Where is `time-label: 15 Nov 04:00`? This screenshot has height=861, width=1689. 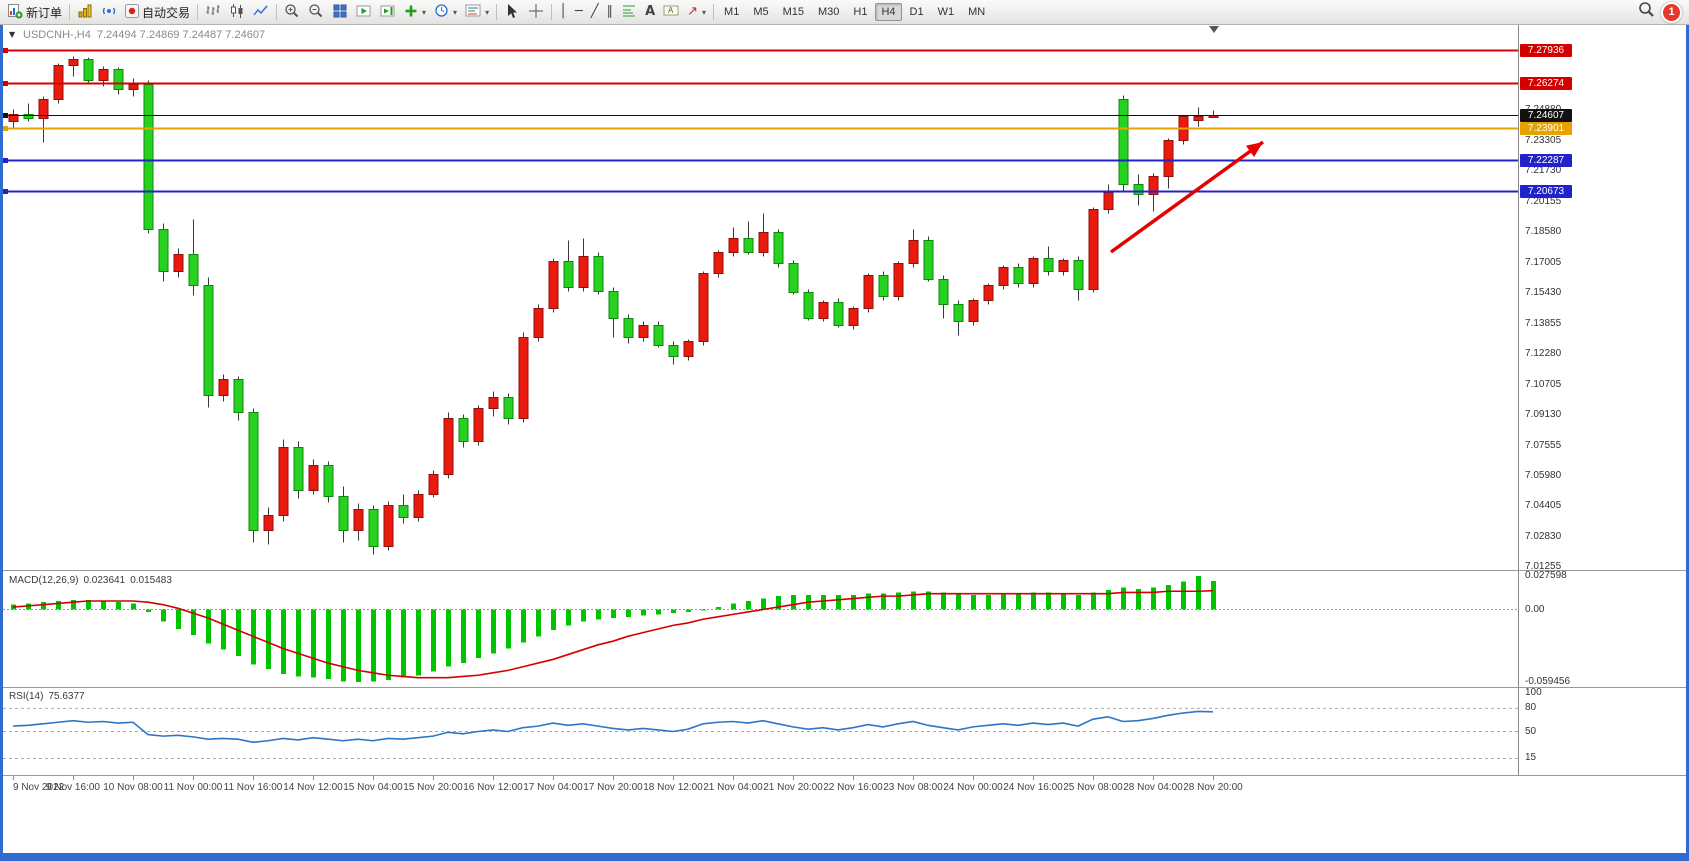 time-label: 15 Nov 04:00 is located at coordinates (373, 787).